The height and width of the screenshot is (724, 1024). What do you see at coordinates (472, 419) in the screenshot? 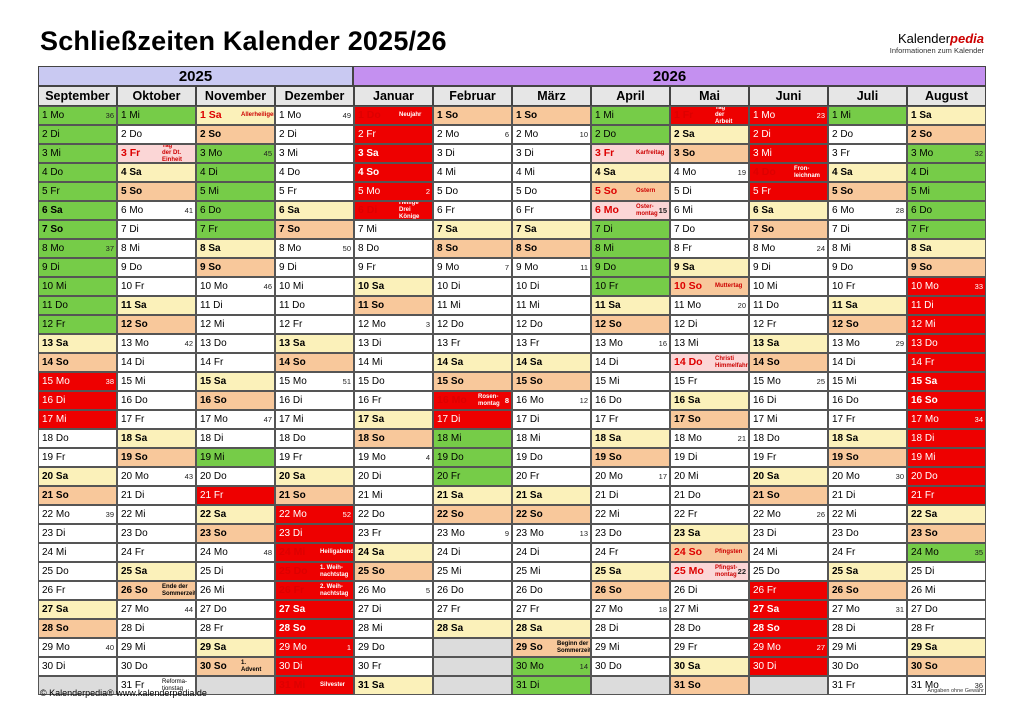
I see `day-cell: 17 Di` at bounding box center [472, 419].